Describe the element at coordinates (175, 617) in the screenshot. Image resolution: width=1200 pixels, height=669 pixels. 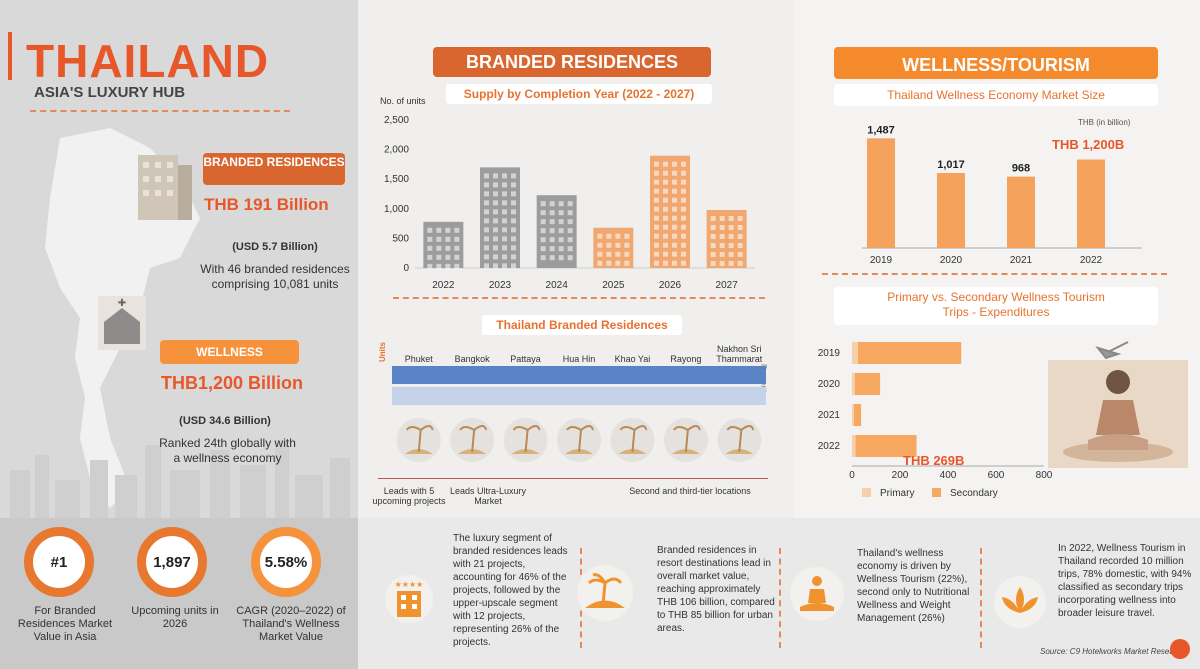
I see `stat-label: Upcoming units in 2026` at that location.